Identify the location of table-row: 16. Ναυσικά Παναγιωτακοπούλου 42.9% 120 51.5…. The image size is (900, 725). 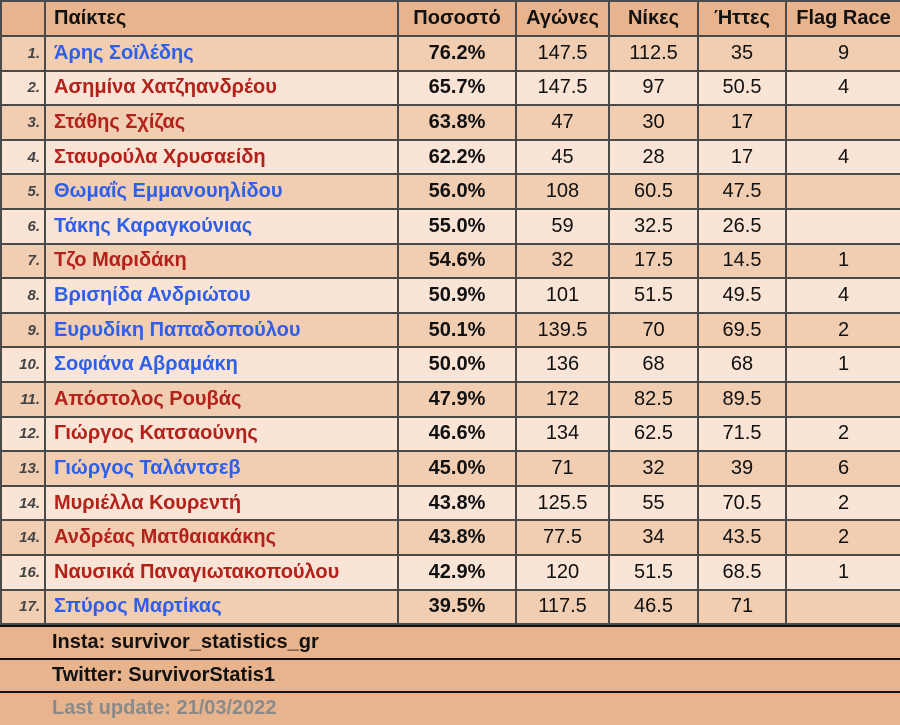
(450, 572).